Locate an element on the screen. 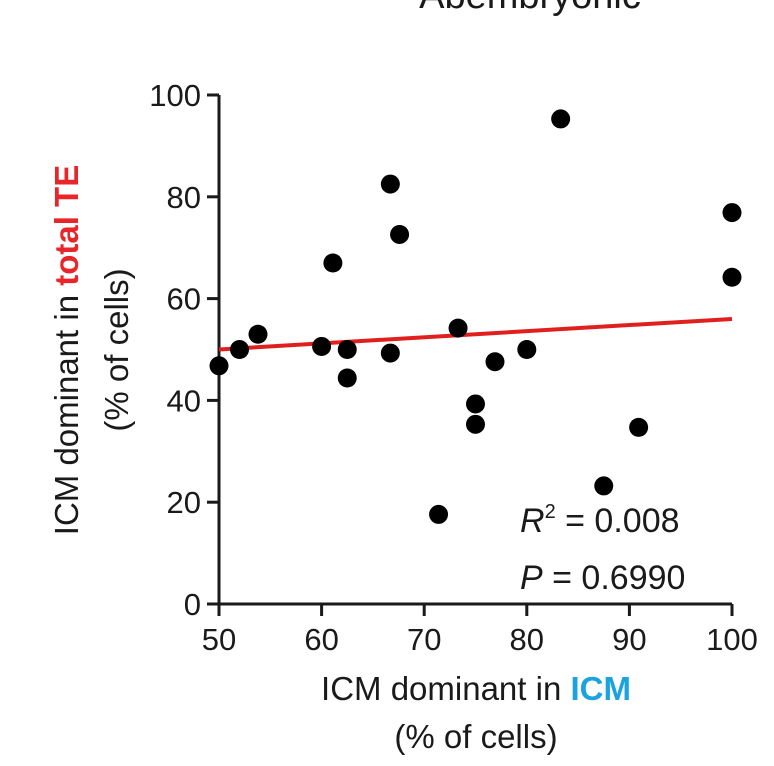 The height and width of the screenshot is (766, 774). x-axis-label-prefix: ICM dominant in is located at coordinates (445, 688).